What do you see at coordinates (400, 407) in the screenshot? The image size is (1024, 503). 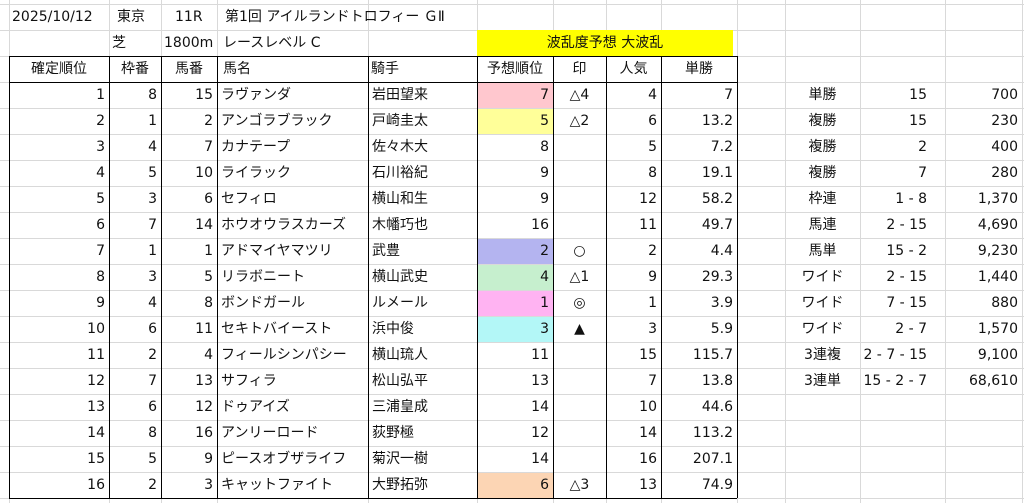 I see `cell-jockey: 三浦皇成` at bounding box center [400, 407].